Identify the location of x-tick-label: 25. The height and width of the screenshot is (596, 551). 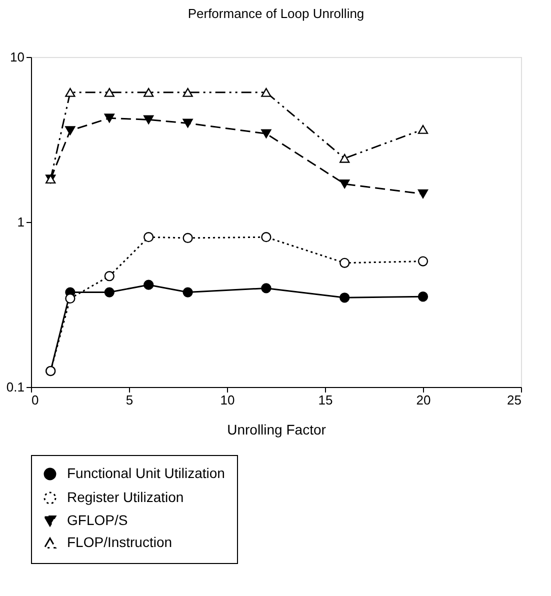
(514, 400).